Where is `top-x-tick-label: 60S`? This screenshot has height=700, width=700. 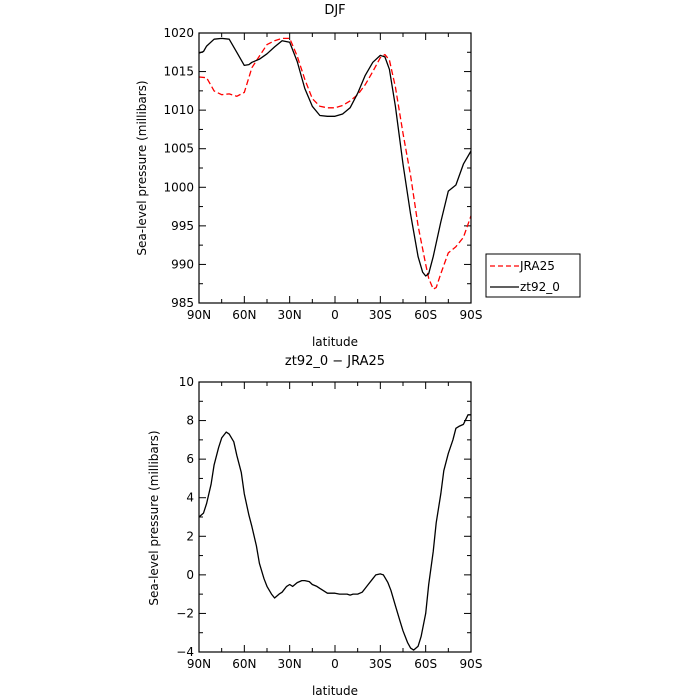 top-x-tick-label: 60S is located at coordinates (425, 315).